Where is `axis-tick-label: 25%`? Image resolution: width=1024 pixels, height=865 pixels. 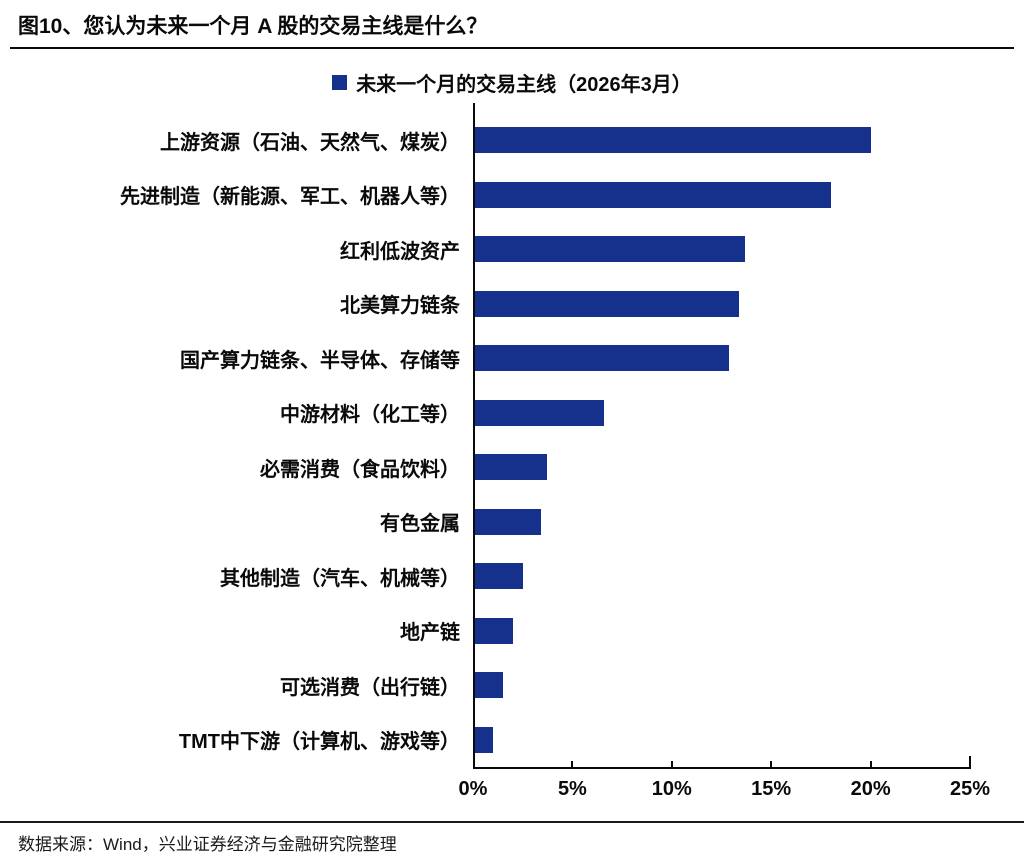
axis-tick-label: 25% is located at coordinates (970, 789).